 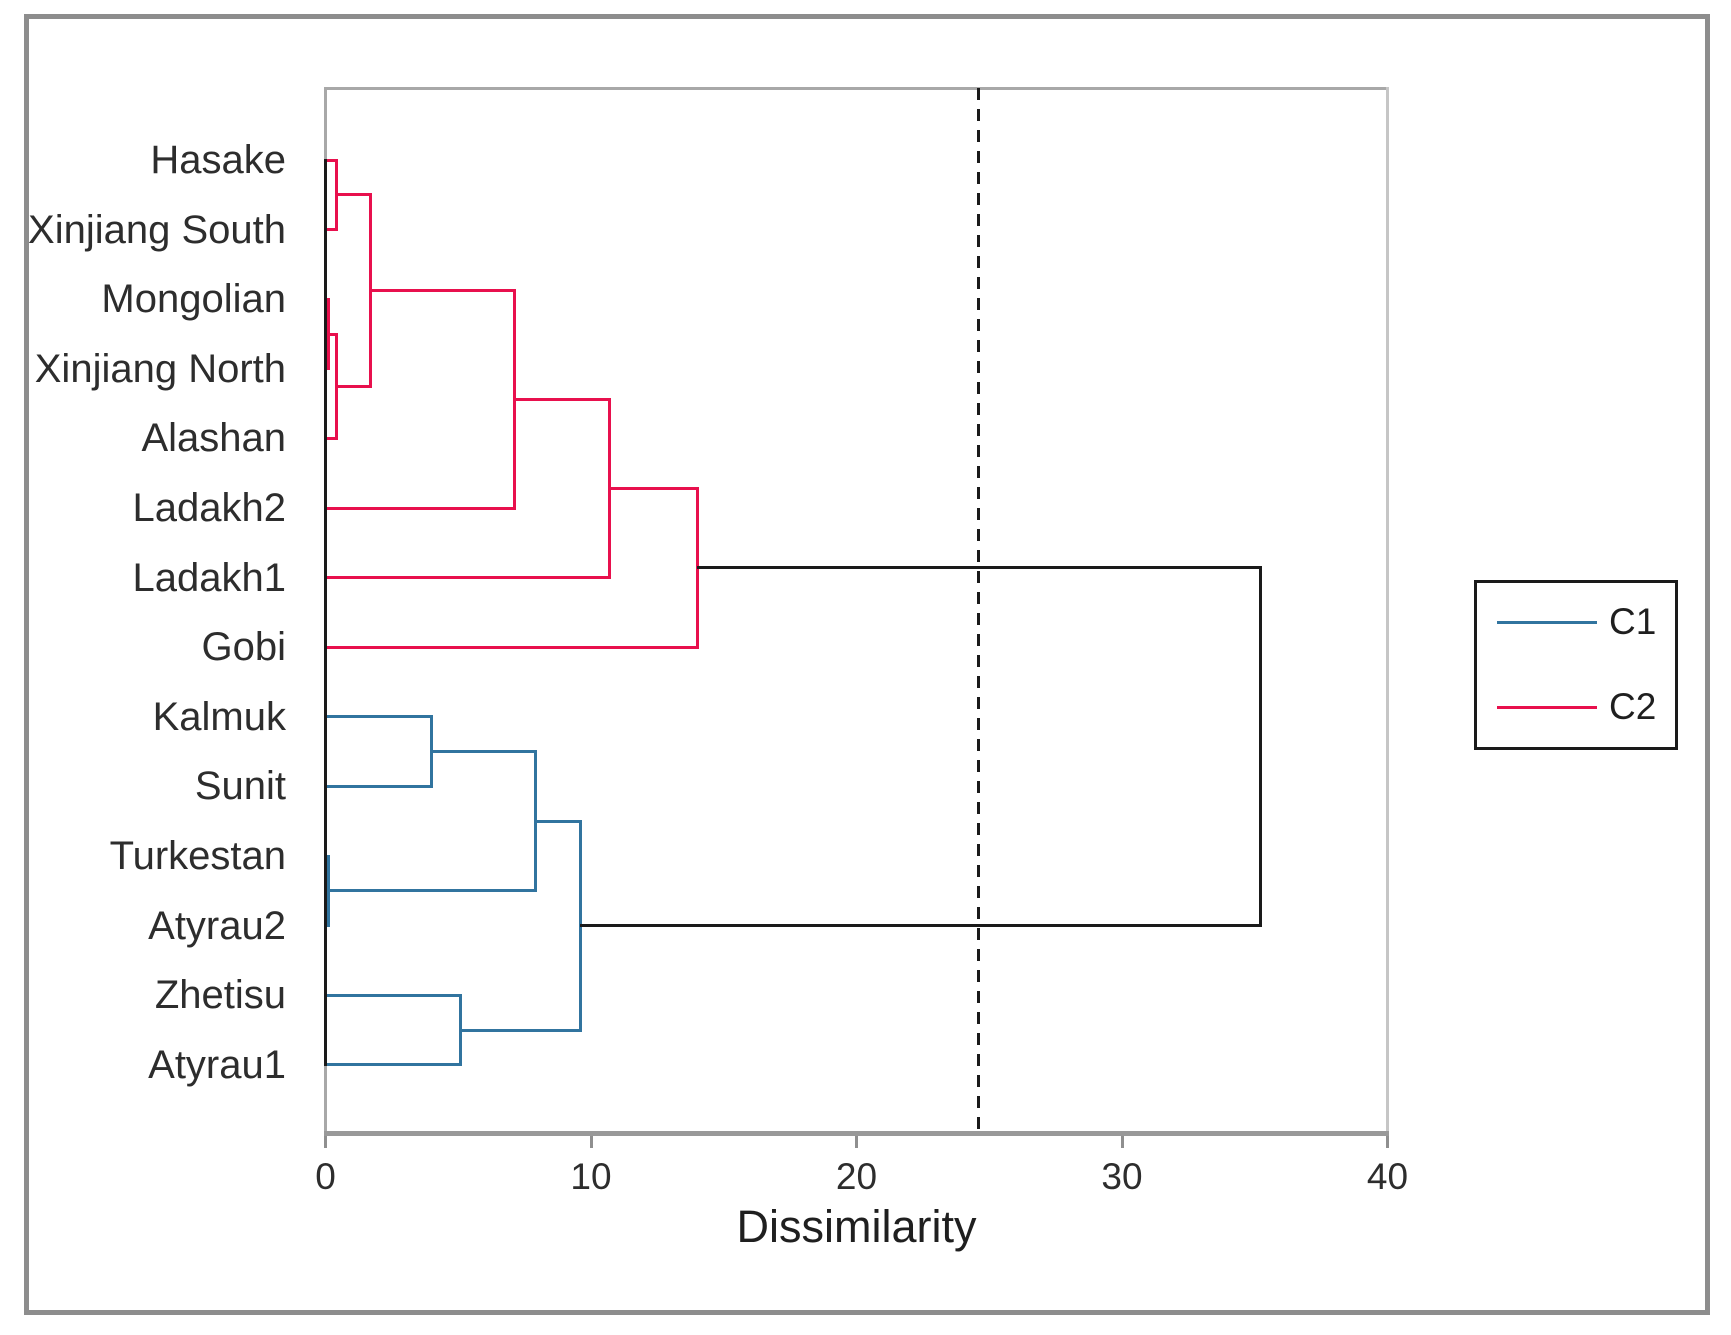 What do you see at coordinates (218, 160) in the screenshot?
I see `leaf-label: Hasake` at bounding box center [218, 160].